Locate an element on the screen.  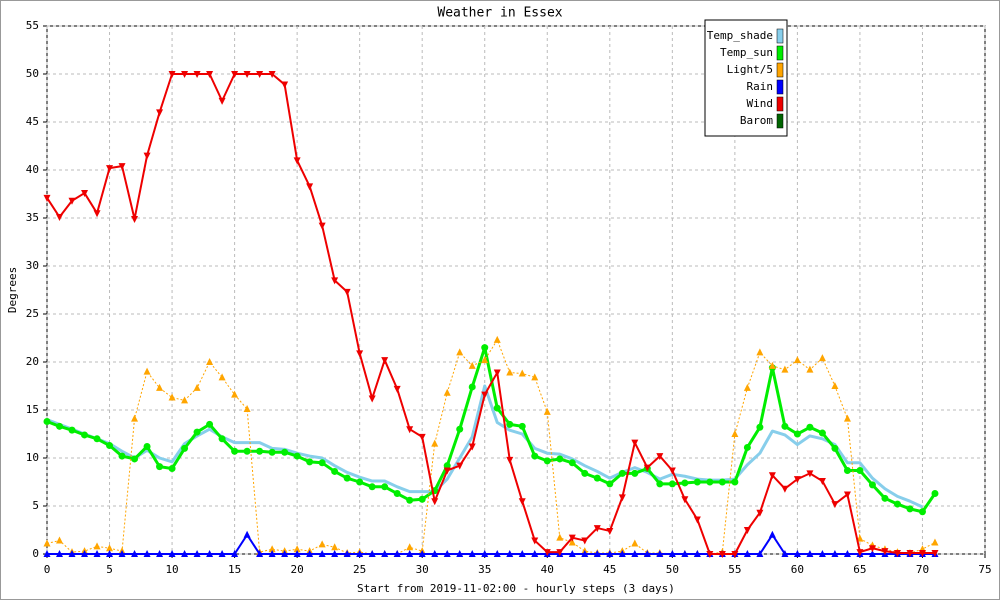
legend-label: Wind is located at coordinates (760, 103).